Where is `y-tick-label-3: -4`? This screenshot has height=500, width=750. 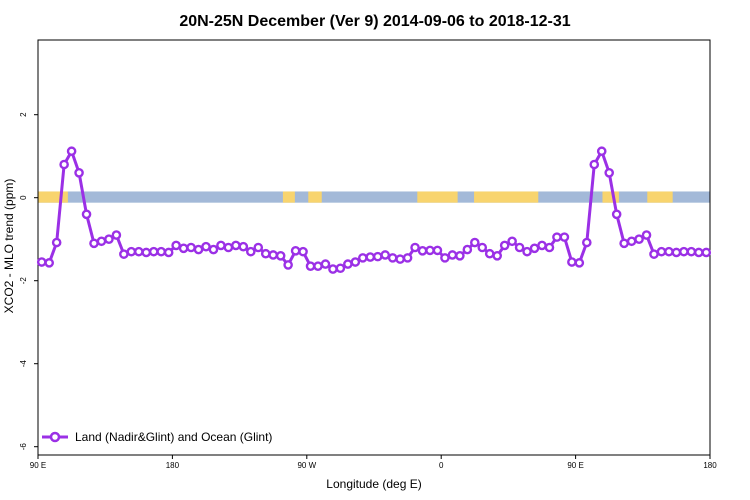 y-tick-label-3: -4 is located at coordinates (23, 364).